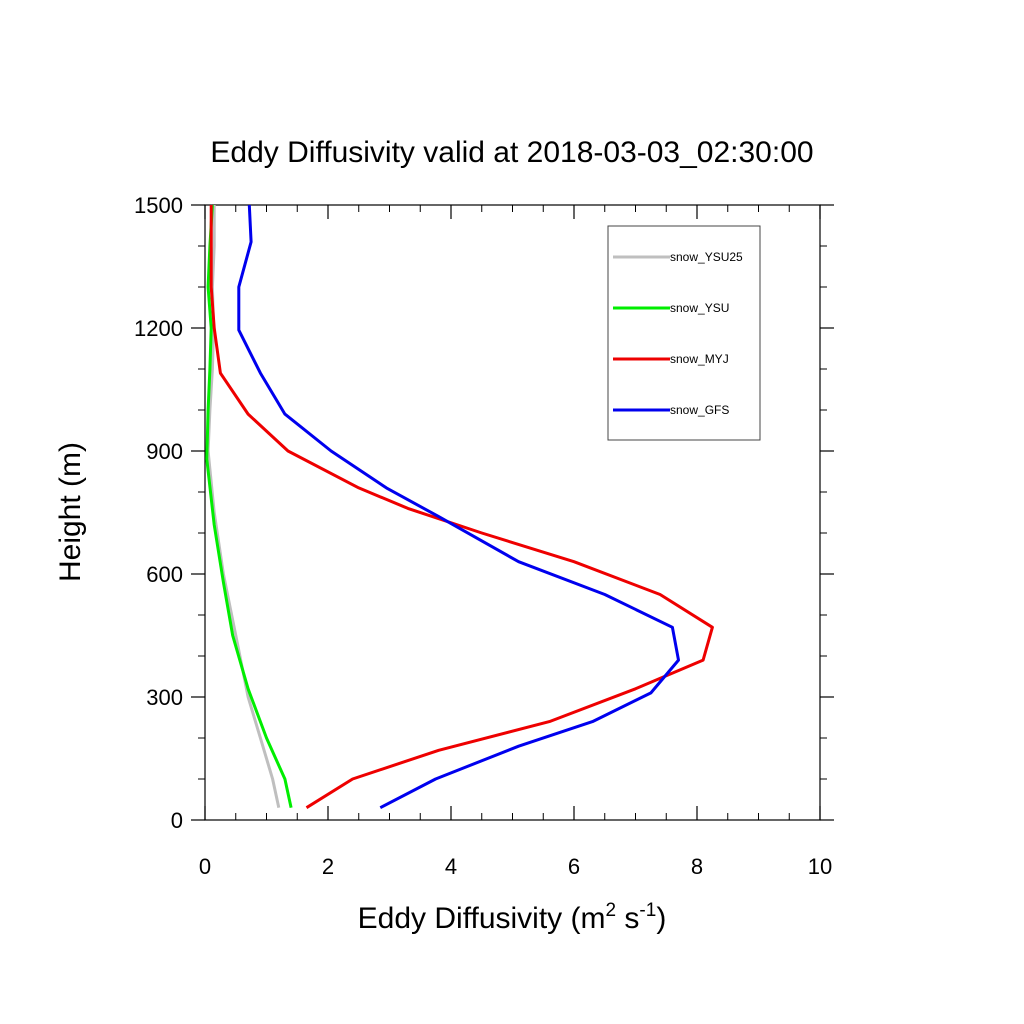  I want to click on y-tick-label: 1200, so click(158, 328).